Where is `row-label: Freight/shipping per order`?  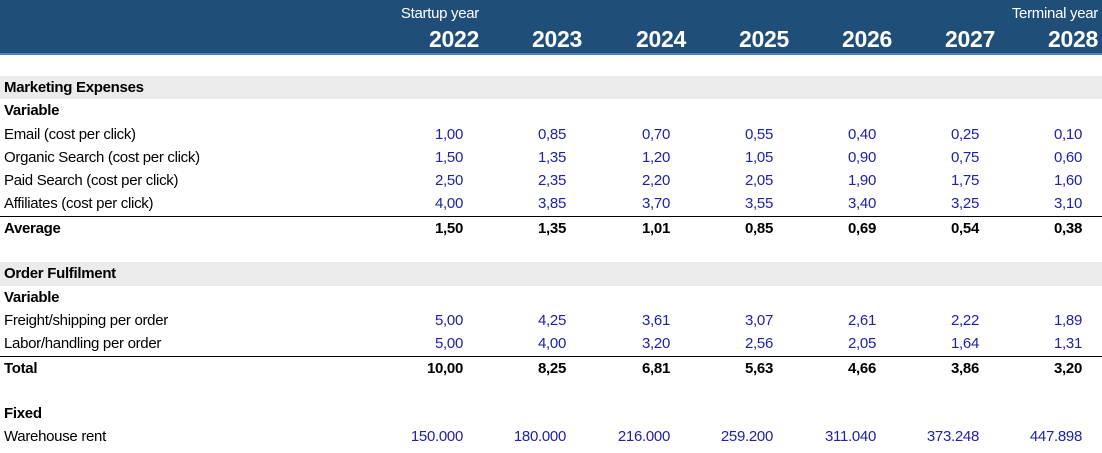
row-label: Freight/shipping per order is located at coordinates (86, 320).